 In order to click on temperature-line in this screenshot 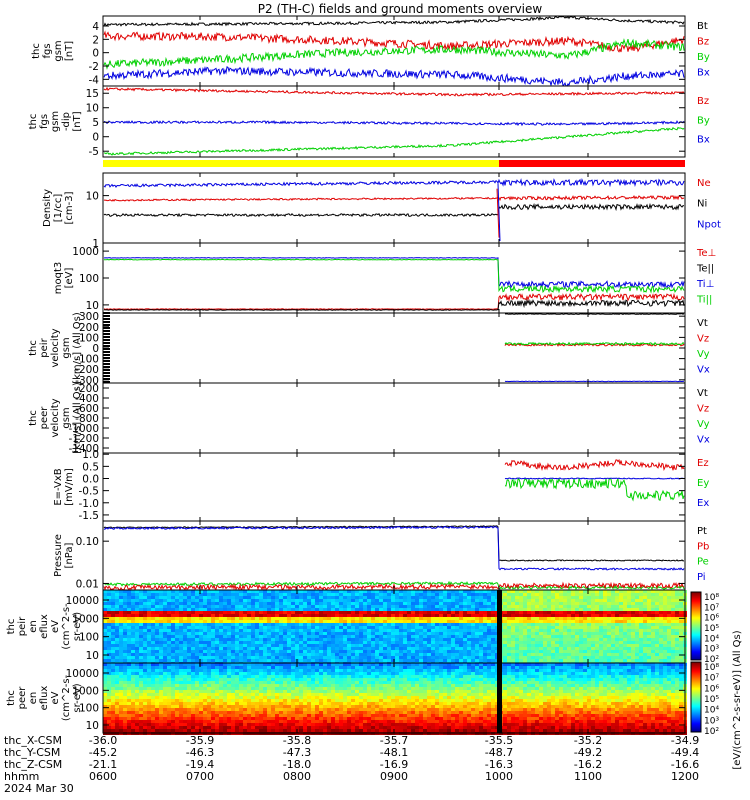, I will do `click(394, 273)`.